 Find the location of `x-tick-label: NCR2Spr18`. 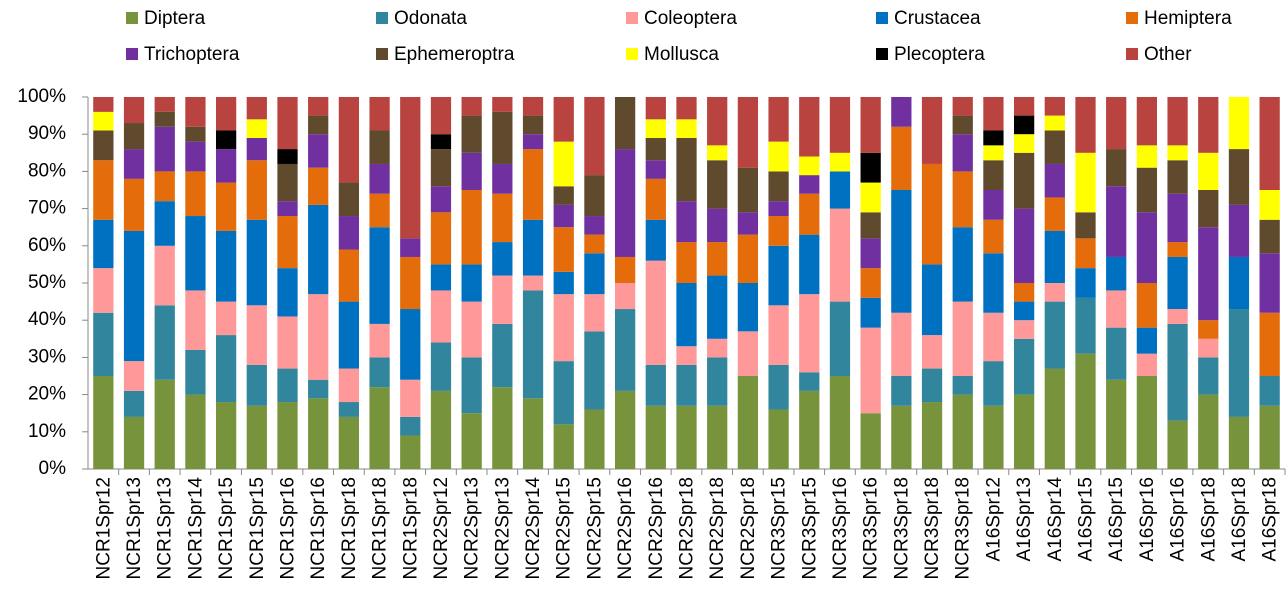

x-tick-label: NCR2Spr18 is located at coordinates (717, 528).